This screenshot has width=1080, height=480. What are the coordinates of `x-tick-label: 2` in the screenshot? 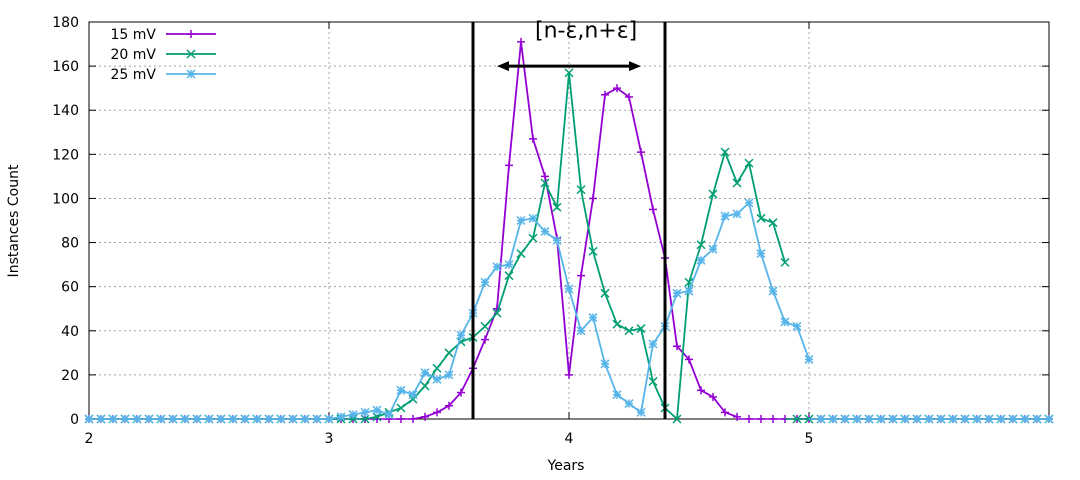 It's located at (89, 439).